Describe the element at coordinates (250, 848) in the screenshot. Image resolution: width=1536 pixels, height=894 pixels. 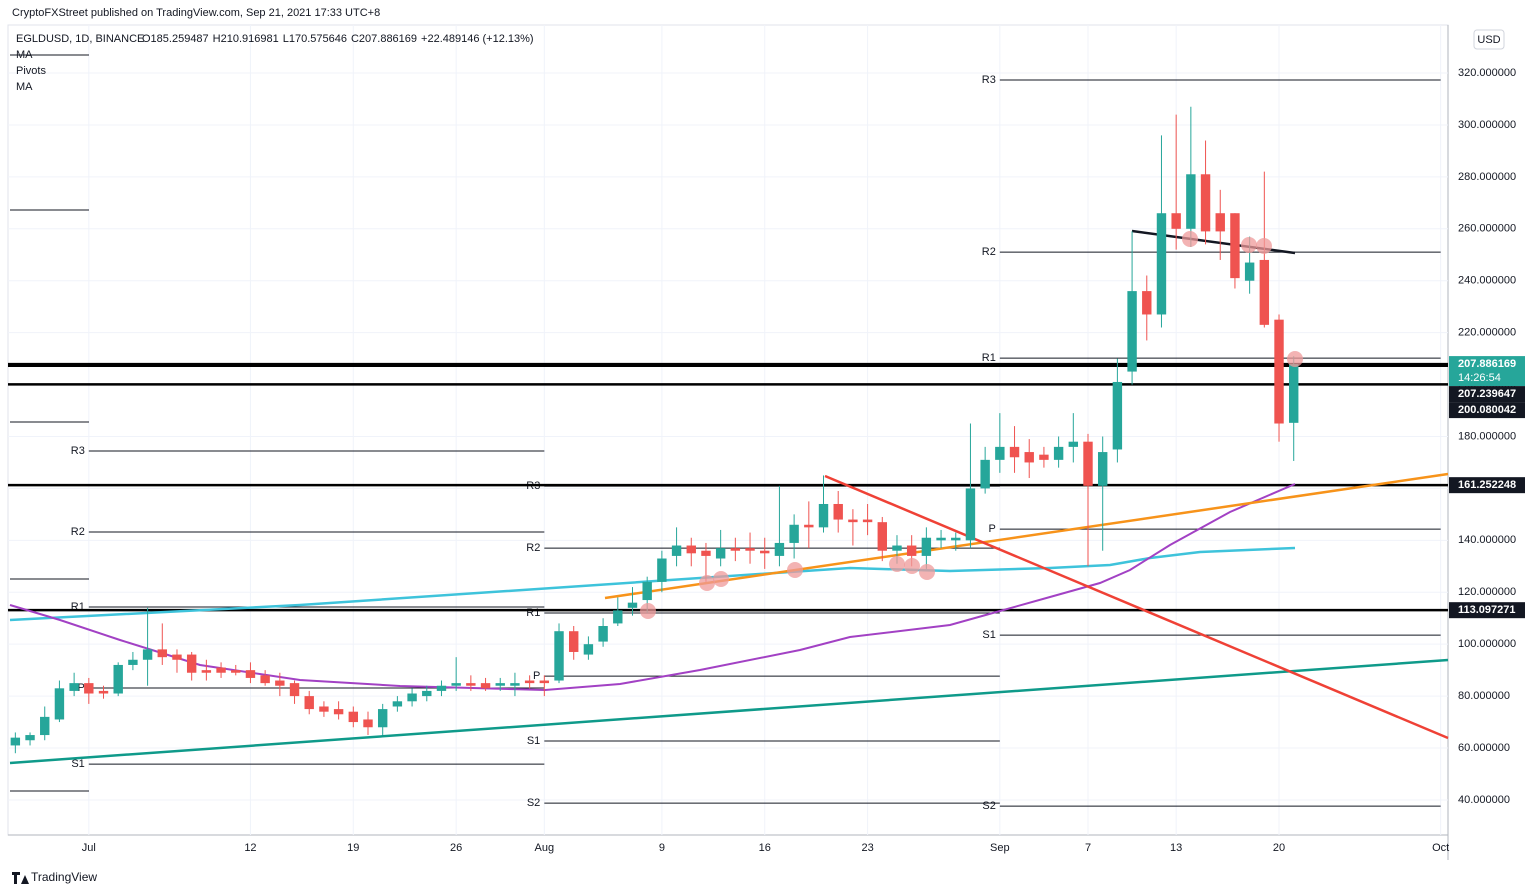
I see `x-tick-label: 12` at that location.